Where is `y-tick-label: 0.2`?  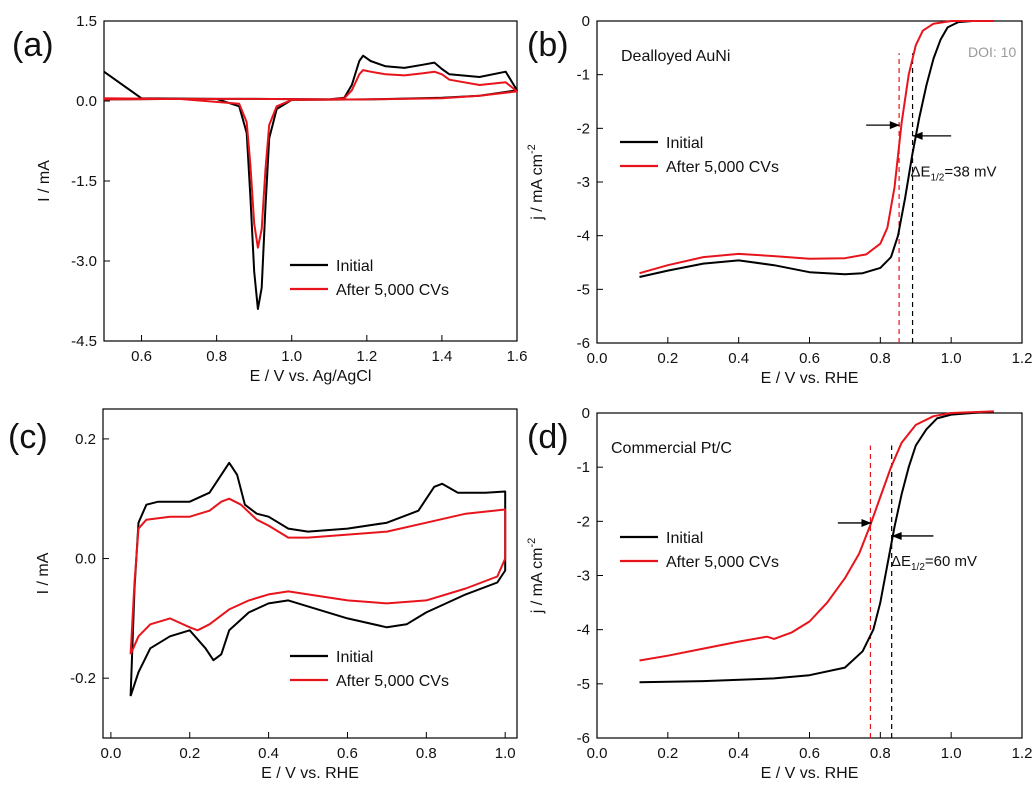 y-tick-label: 0.2 is located at coordinates (85, 439).